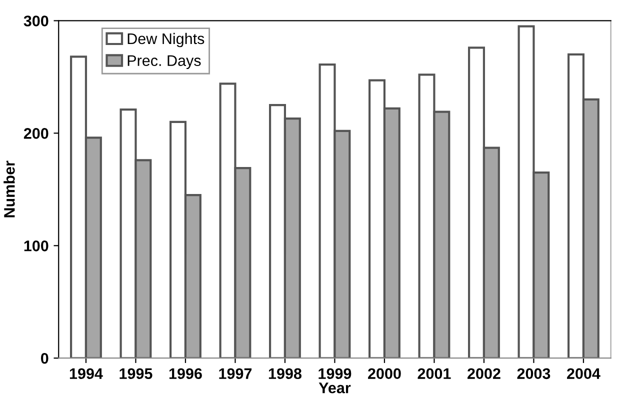 The height and width of the screenshot is (414, 617). What do you see at coordinates (285, 374) in the screenshot?
I see `x-tick-label: 1998` at bounding box center [285, 374].